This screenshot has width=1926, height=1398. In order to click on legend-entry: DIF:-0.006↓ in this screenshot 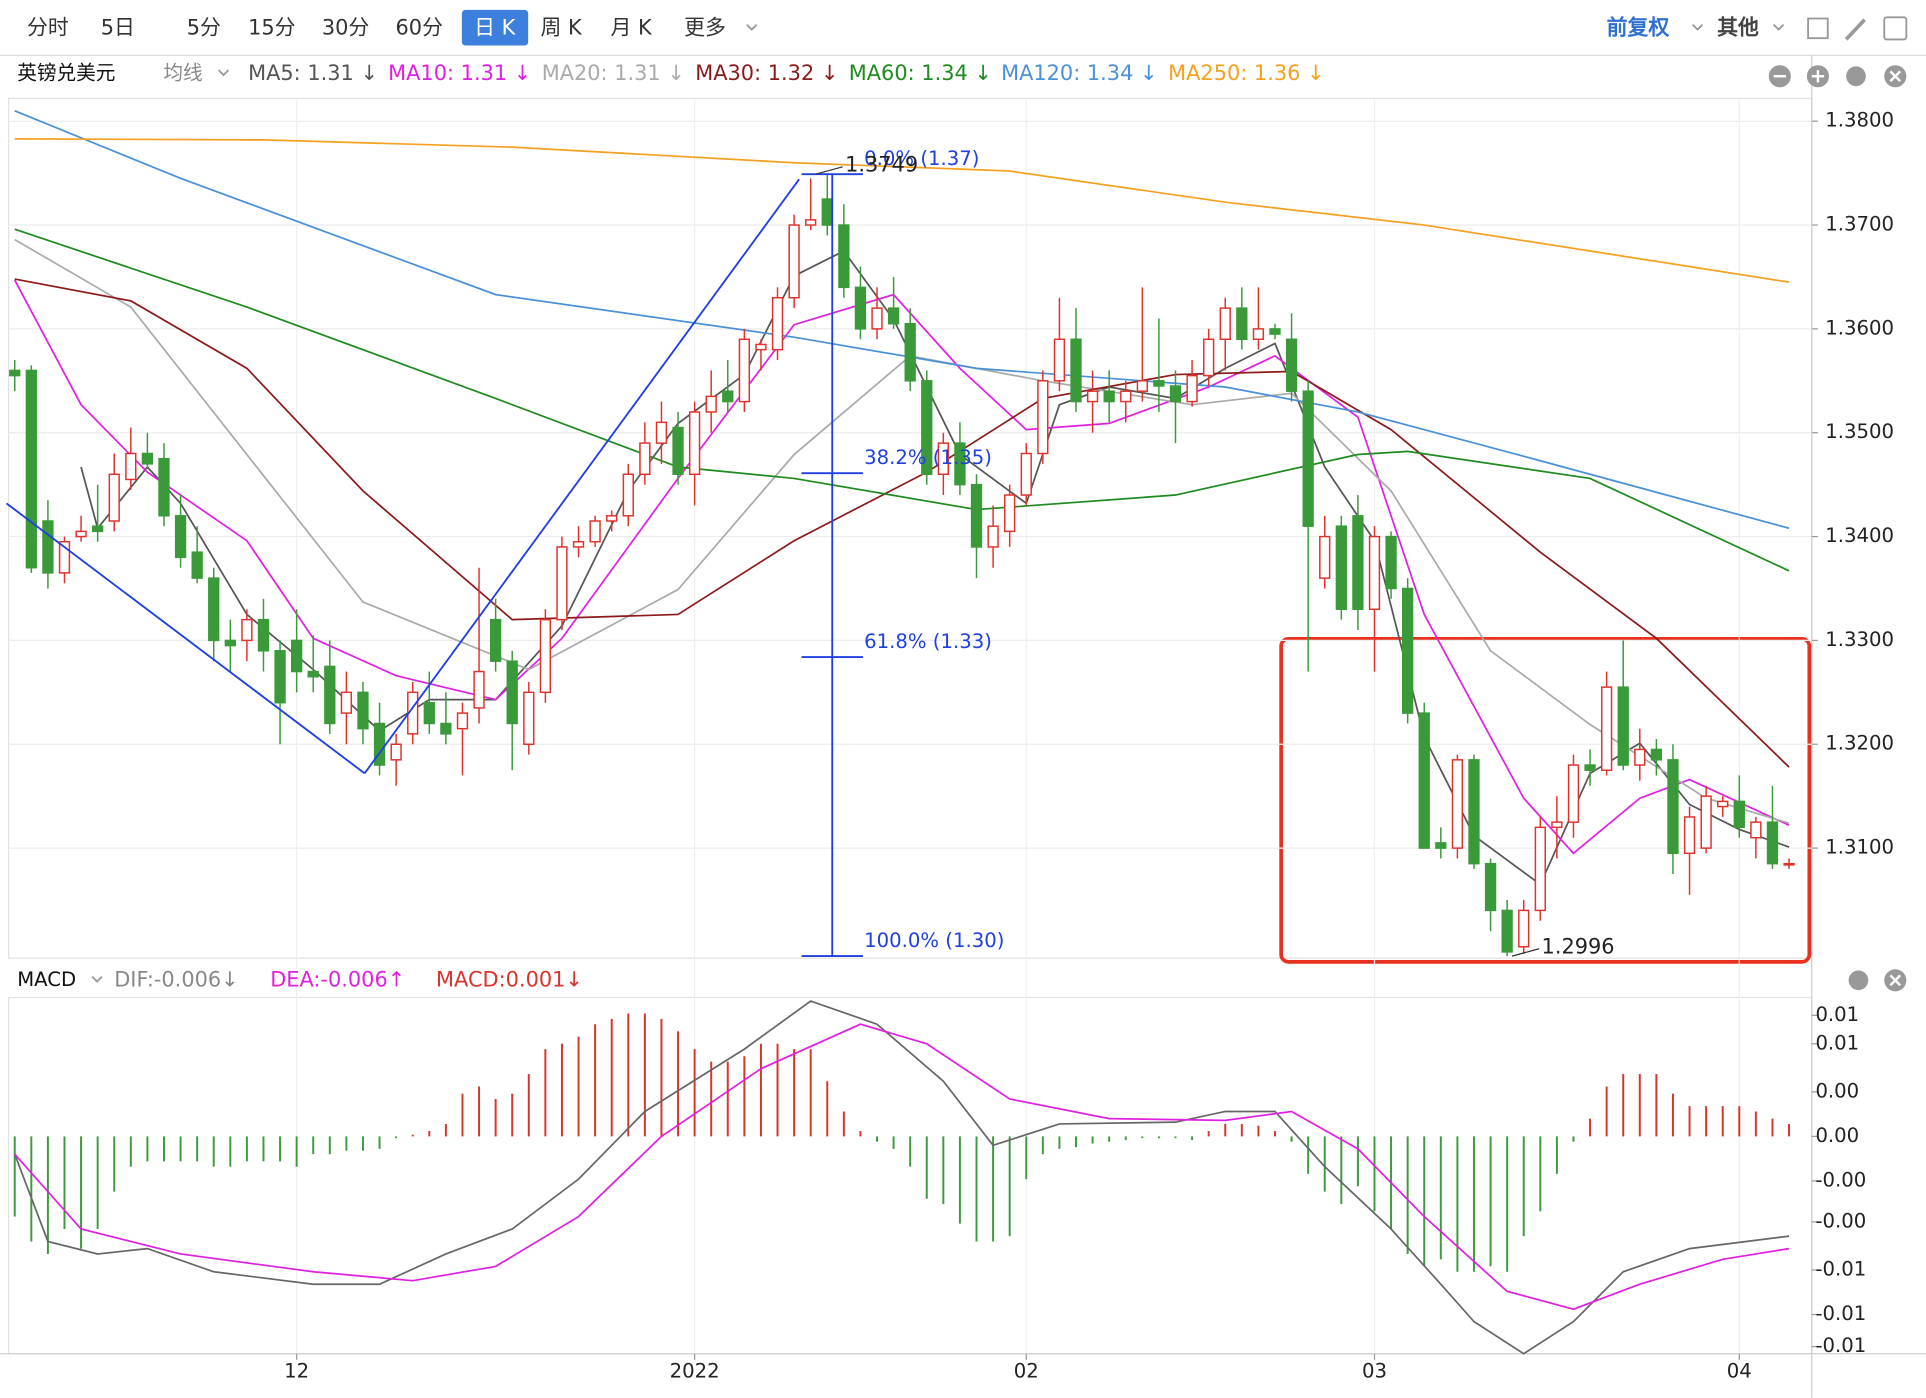, I will do `click(176, 979)`.